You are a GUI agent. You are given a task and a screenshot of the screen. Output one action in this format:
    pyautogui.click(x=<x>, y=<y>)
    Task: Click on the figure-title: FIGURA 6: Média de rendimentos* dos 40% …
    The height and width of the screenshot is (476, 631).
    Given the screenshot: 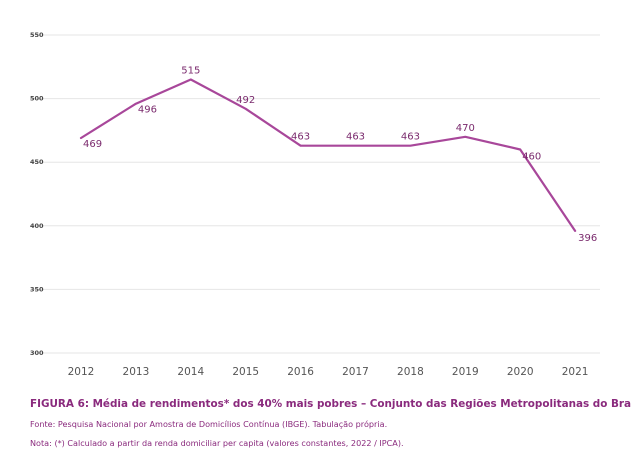 What is the action you would take?
    pyautogui.click(x=330, y=404)
    